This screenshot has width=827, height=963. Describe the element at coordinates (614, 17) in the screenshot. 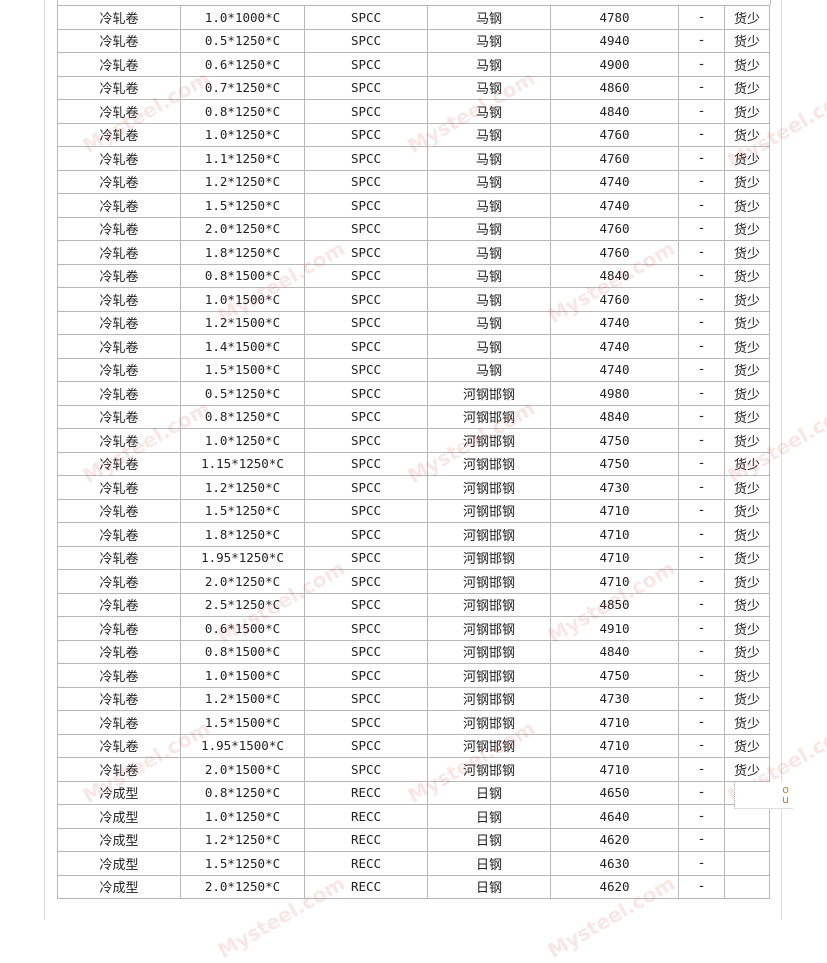

I see `cell-price: 4780` at that location.